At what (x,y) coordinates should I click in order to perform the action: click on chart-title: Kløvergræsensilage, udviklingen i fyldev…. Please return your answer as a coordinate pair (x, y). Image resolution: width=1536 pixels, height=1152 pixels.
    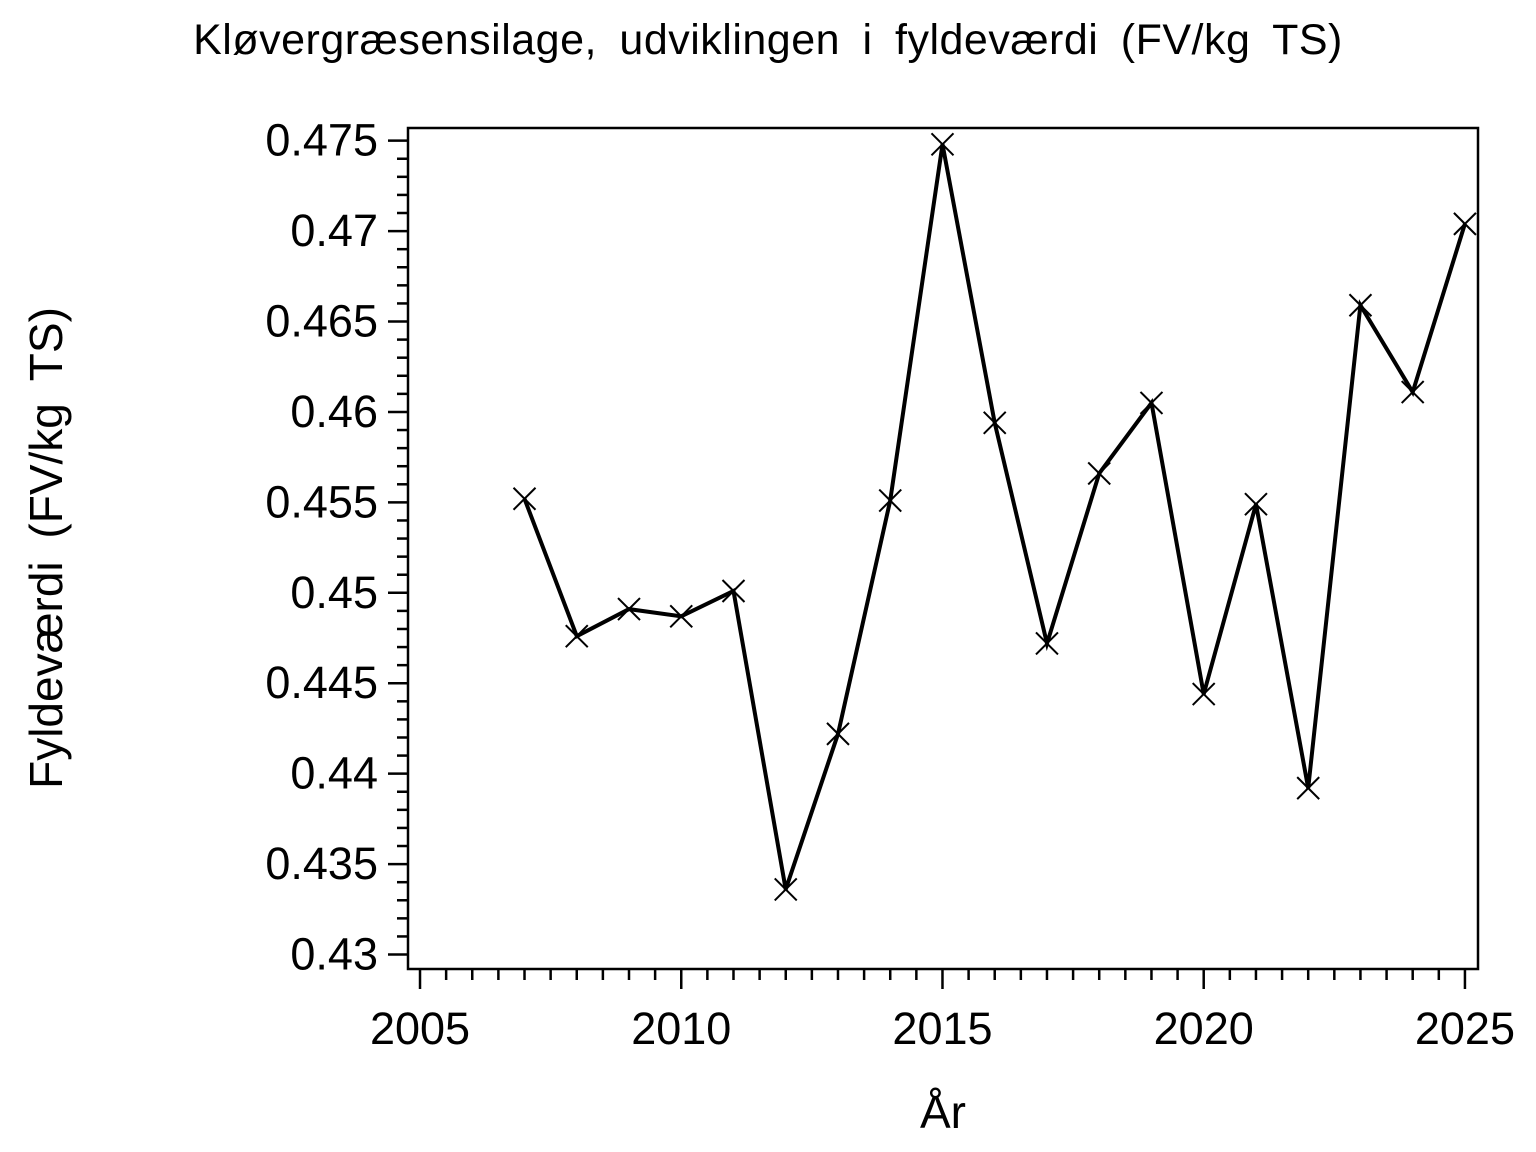
    Looking at the image, I should click on (768, 40).